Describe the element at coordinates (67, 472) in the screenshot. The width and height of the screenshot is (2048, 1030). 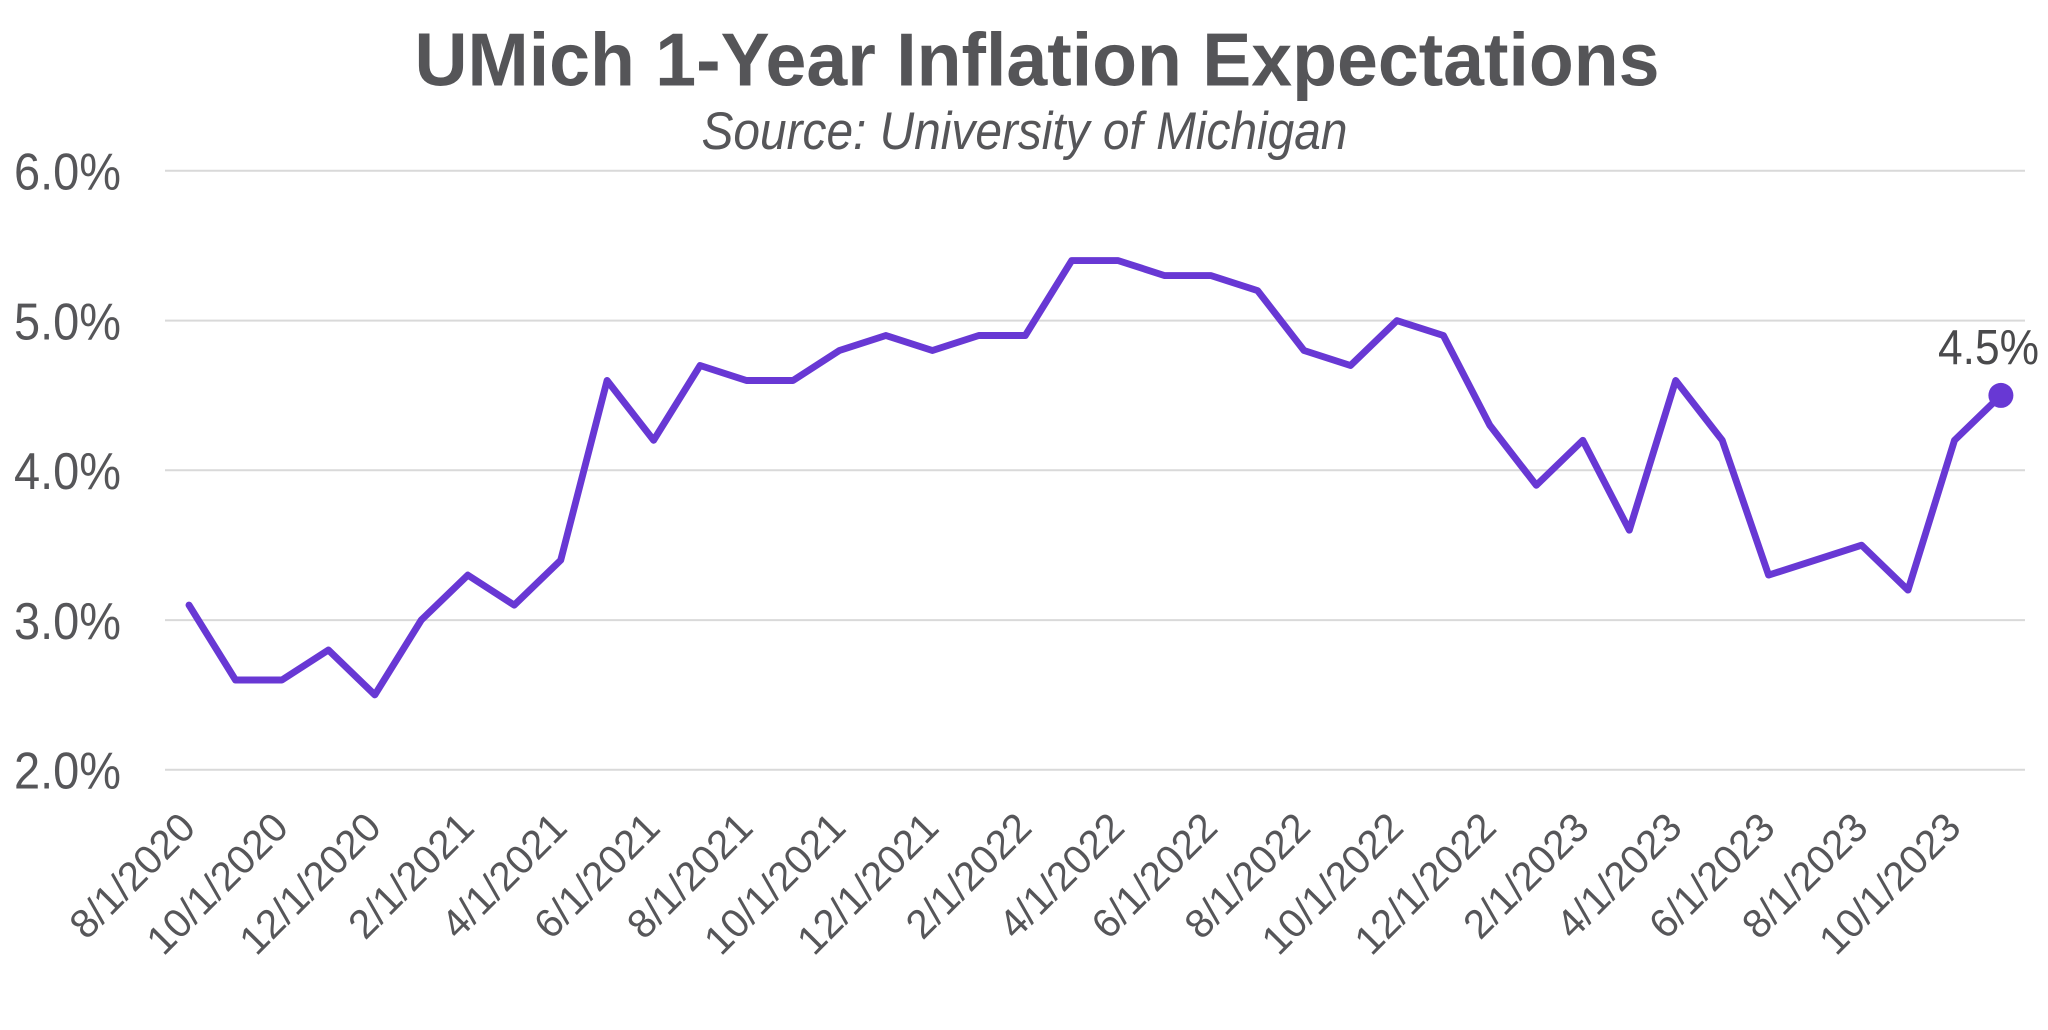
I see `svg-text: 4.0%` at that location.